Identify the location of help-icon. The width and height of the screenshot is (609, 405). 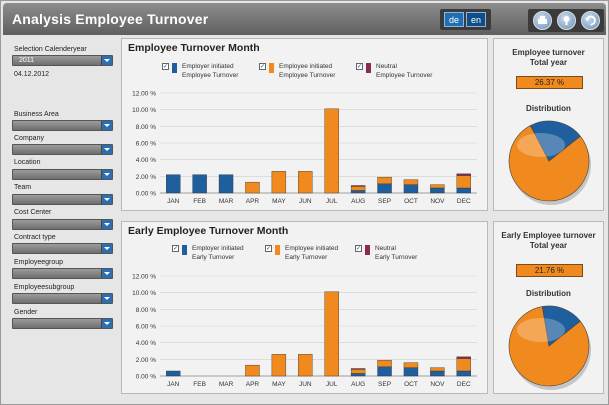
(566, 20).